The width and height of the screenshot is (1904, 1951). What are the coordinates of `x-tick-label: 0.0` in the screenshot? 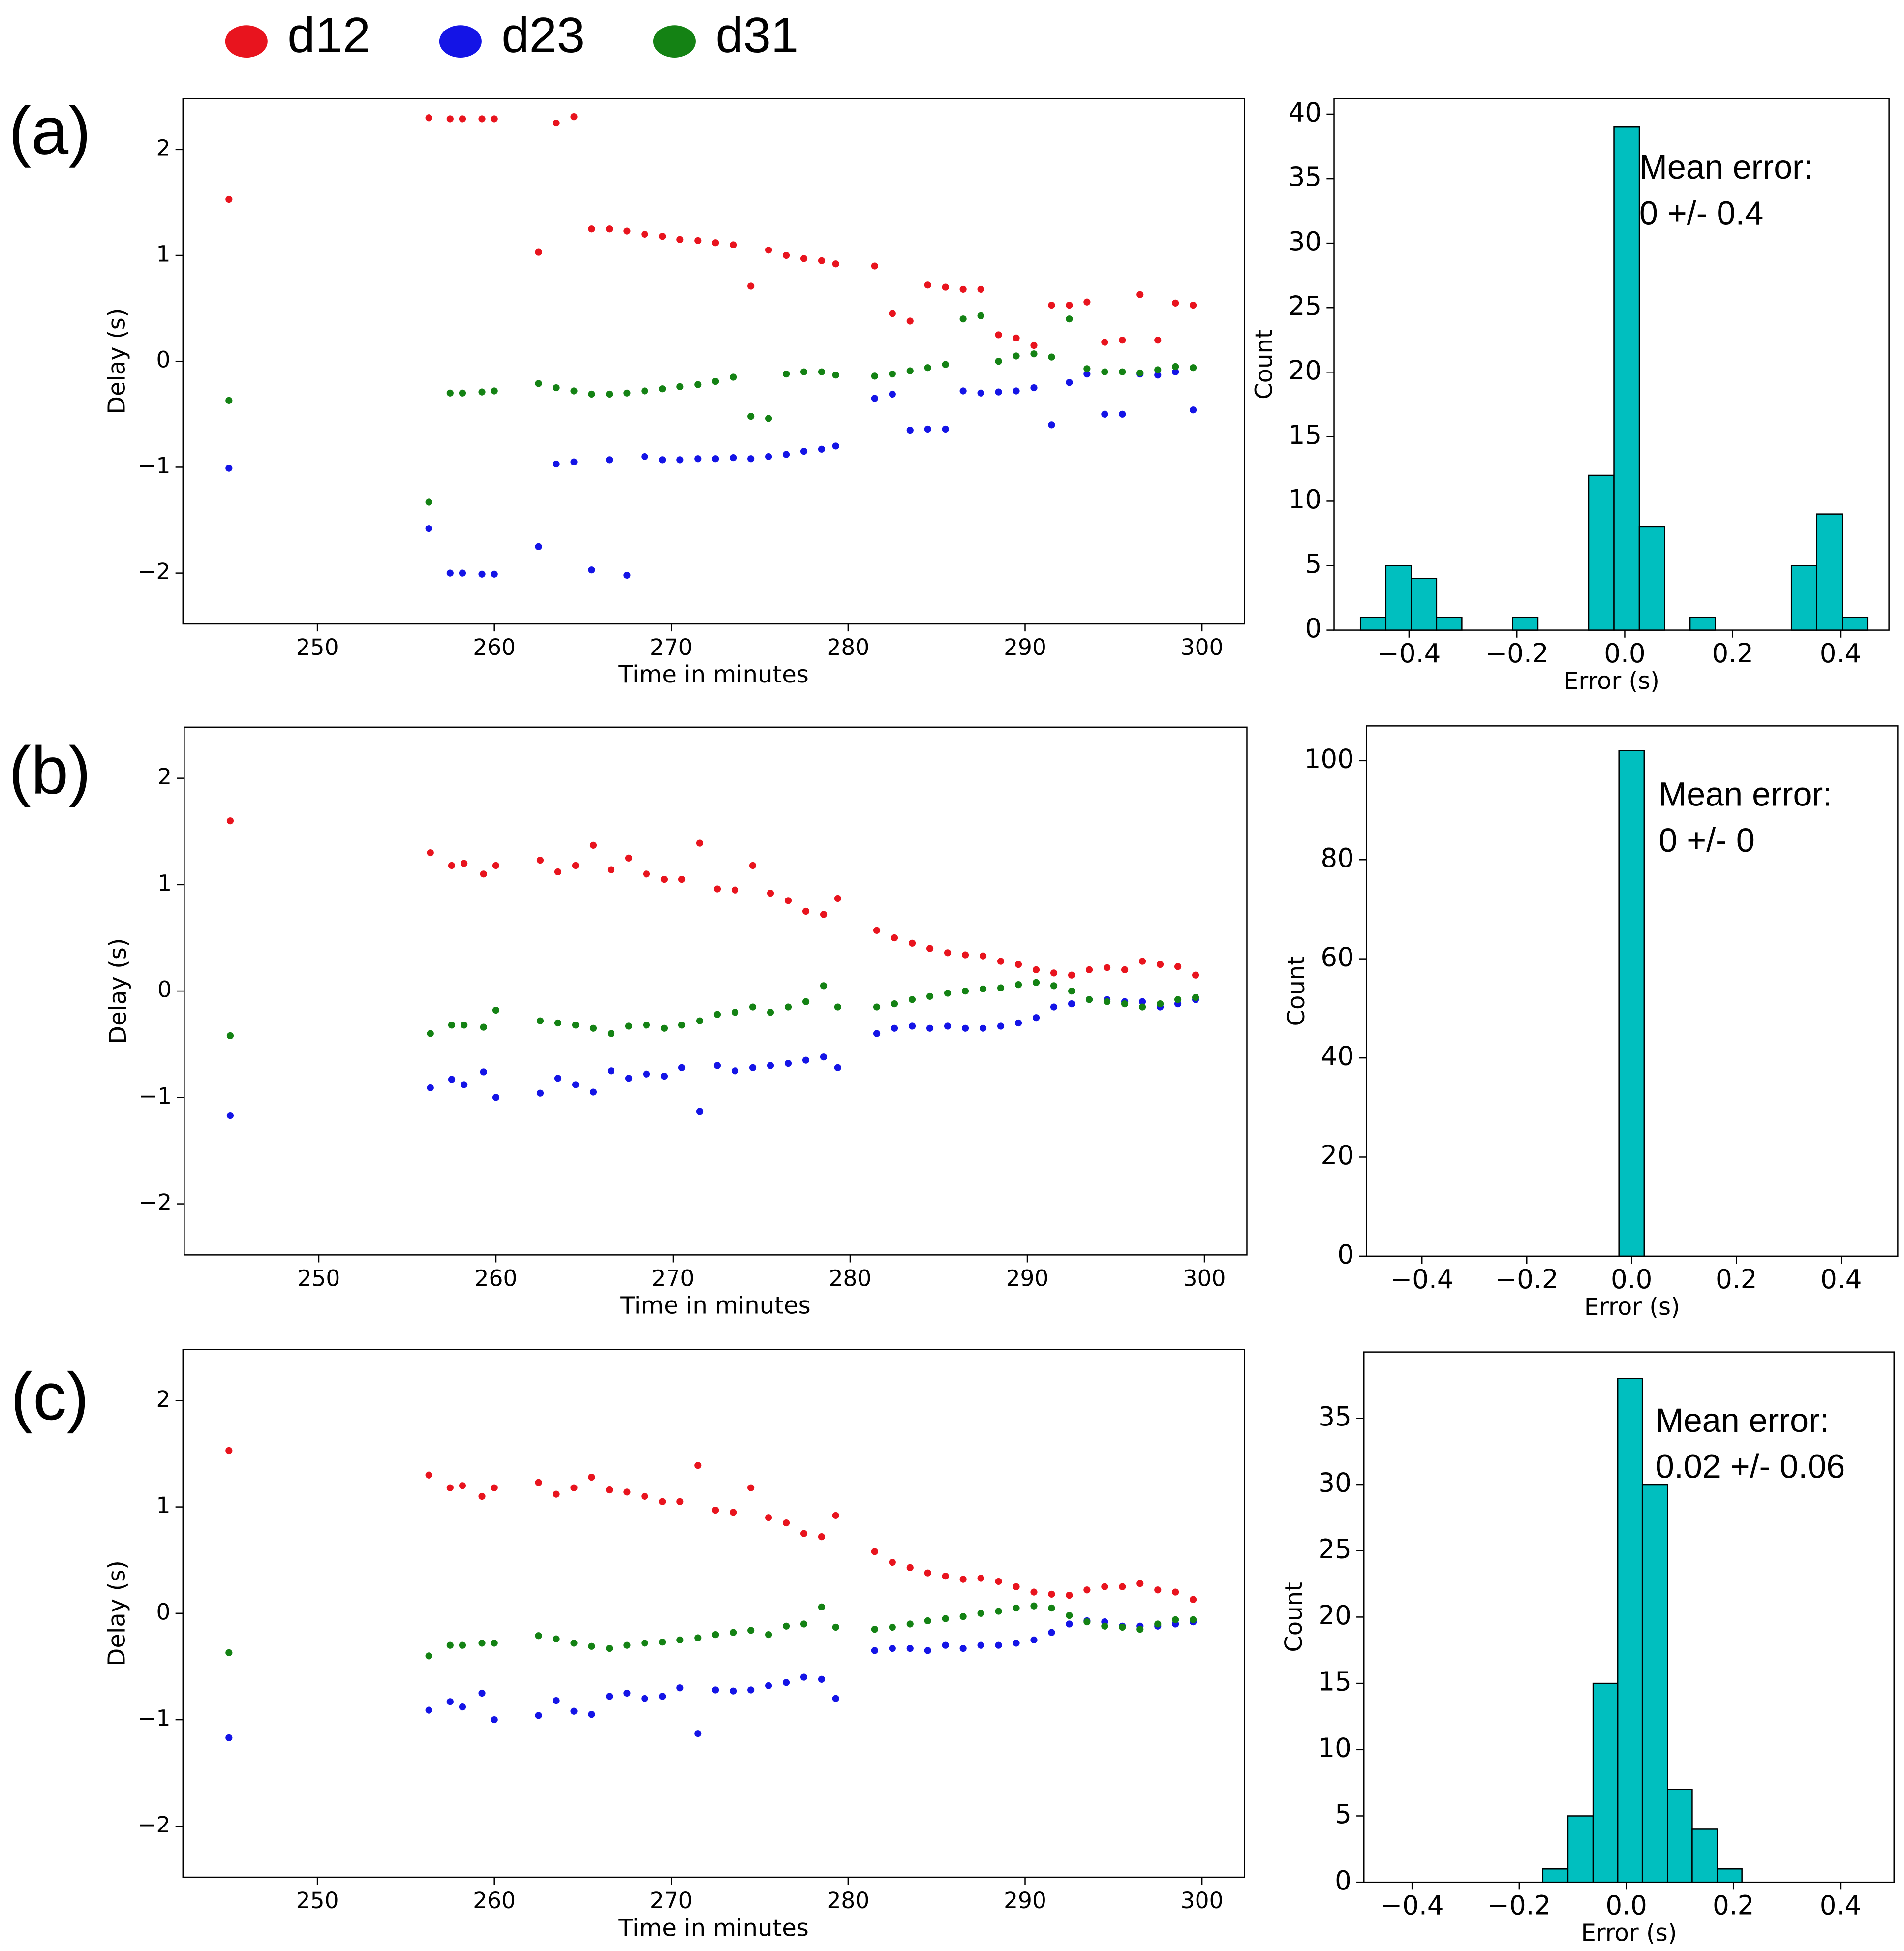 It's located at (1631, 1279).